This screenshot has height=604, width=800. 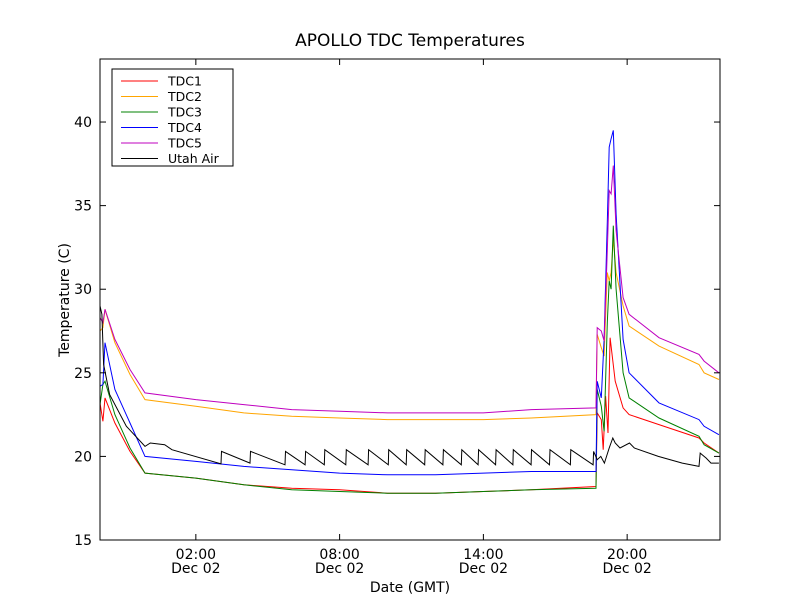 I want to click on y-tick-label: 15, so click(x=83, y=541).